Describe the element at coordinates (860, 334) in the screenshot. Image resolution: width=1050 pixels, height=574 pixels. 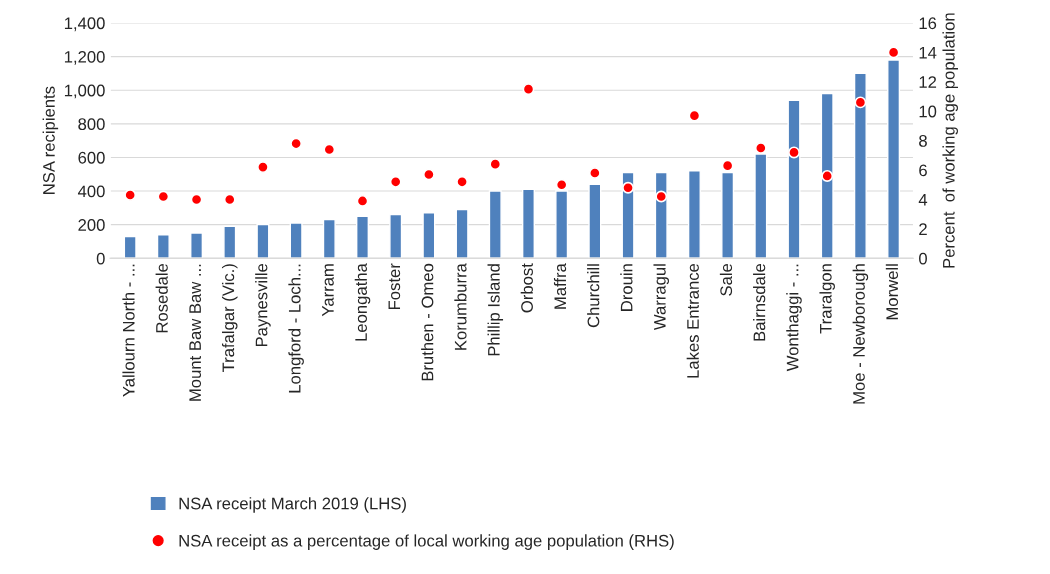
I see `x-tick-label: Moe - Newborough` at that location.